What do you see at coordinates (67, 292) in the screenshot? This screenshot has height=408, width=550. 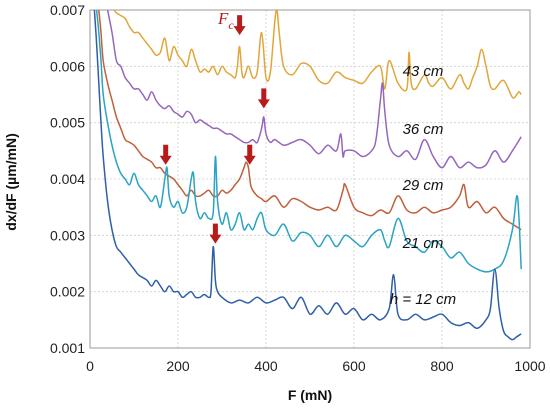 I see `y-tick-label: 0.002` at bounding box center [67, 292].